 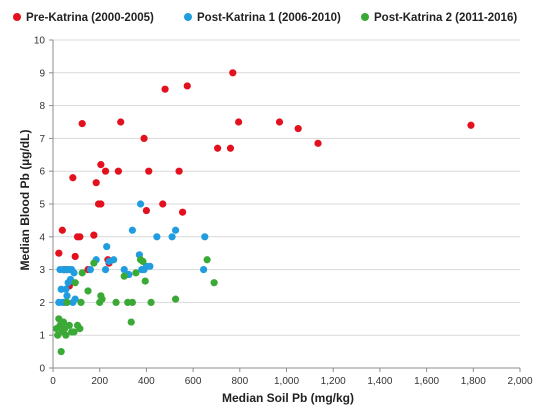 What do you see at coordinates (519, 381) in the screenshot?
I see `x-tick-label: 2,000` at bounding box center [519, 381].